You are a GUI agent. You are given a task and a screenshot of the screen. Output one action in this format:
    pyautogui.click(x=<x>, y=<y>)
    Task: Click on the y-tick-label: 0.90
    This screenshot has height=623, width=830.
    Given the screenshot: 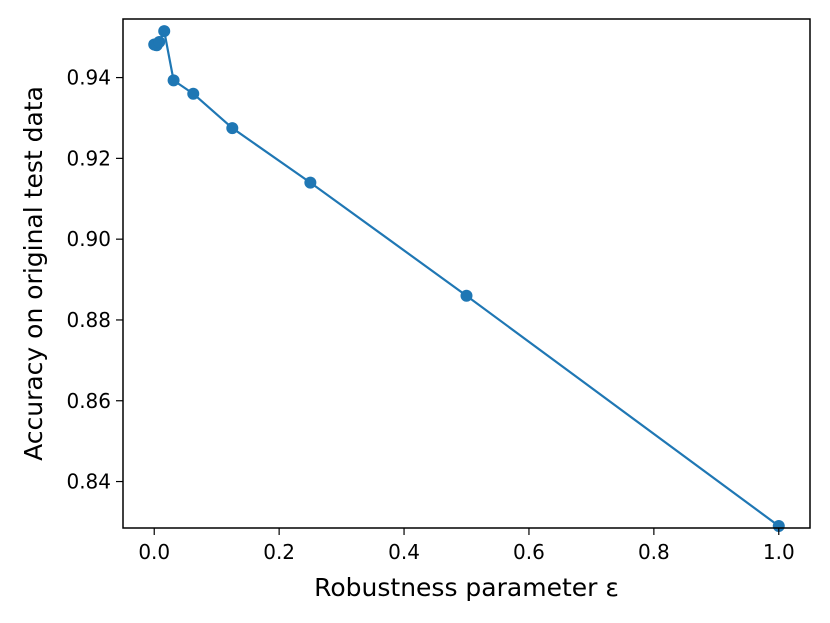 What is the action you would take?
    pyautogui.click(x=88, y=239)
    